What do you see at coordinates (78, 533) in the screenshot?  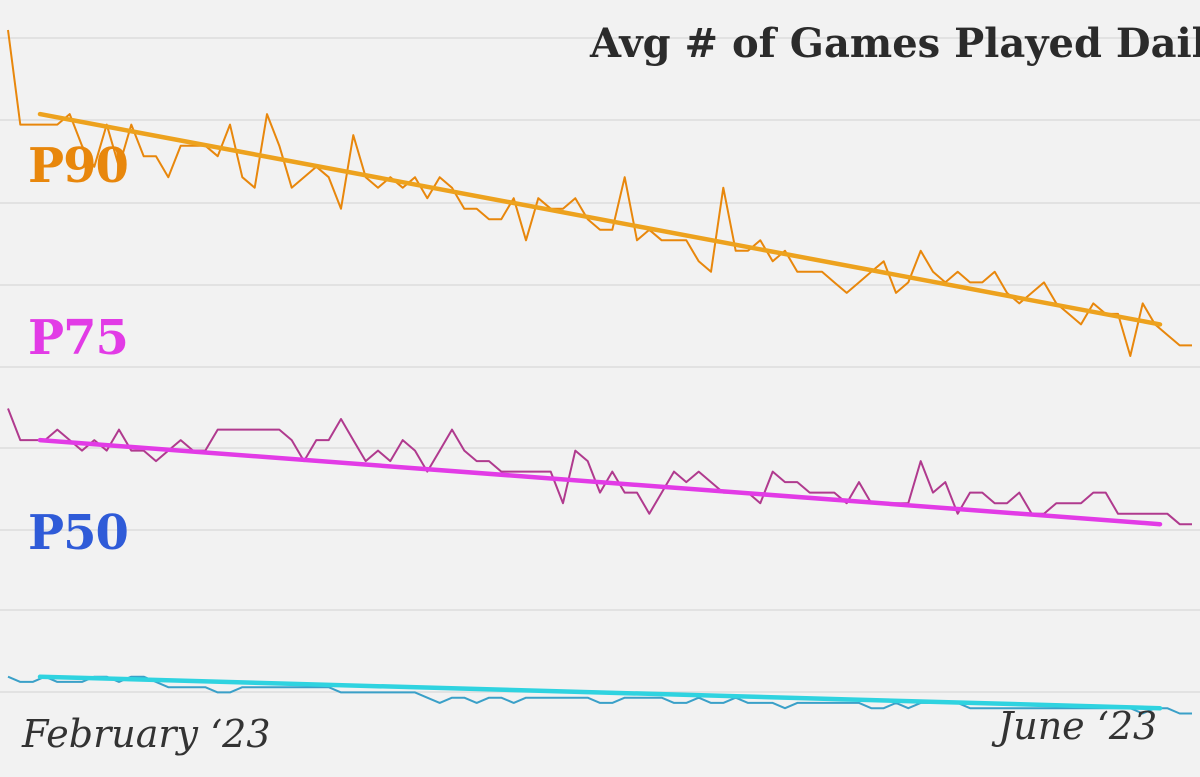 I see `series-label-p50: P50` at bounding box center [78, 533].